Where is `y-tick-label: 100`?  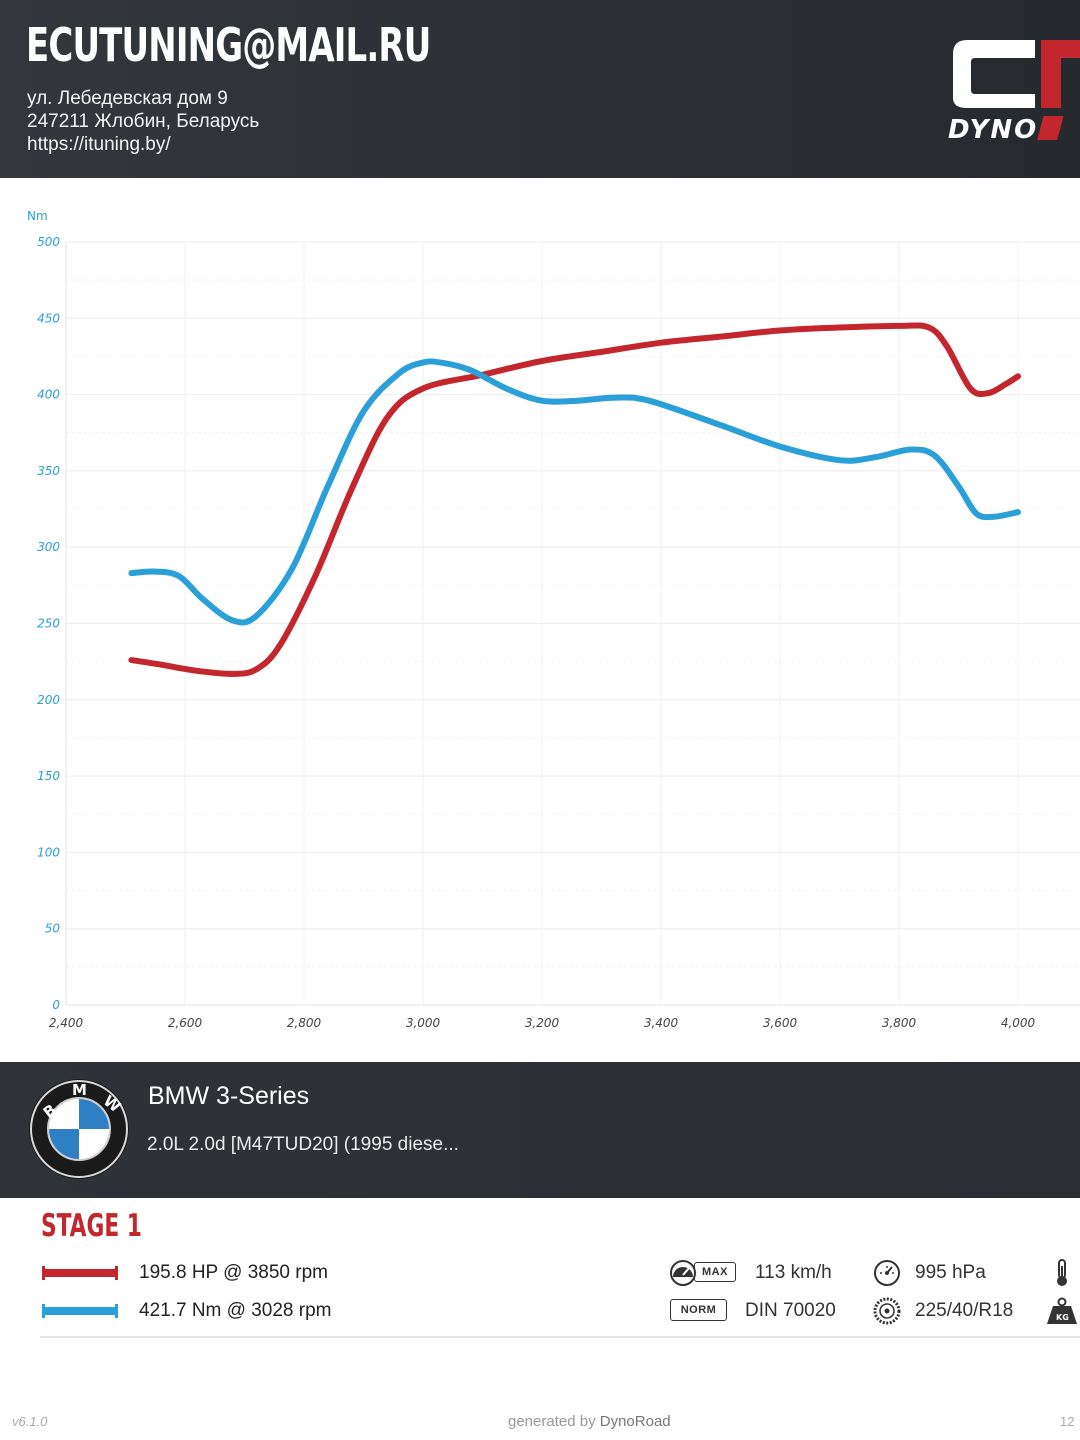 y-tick-label: 100 is located at coordinates (48, 852).